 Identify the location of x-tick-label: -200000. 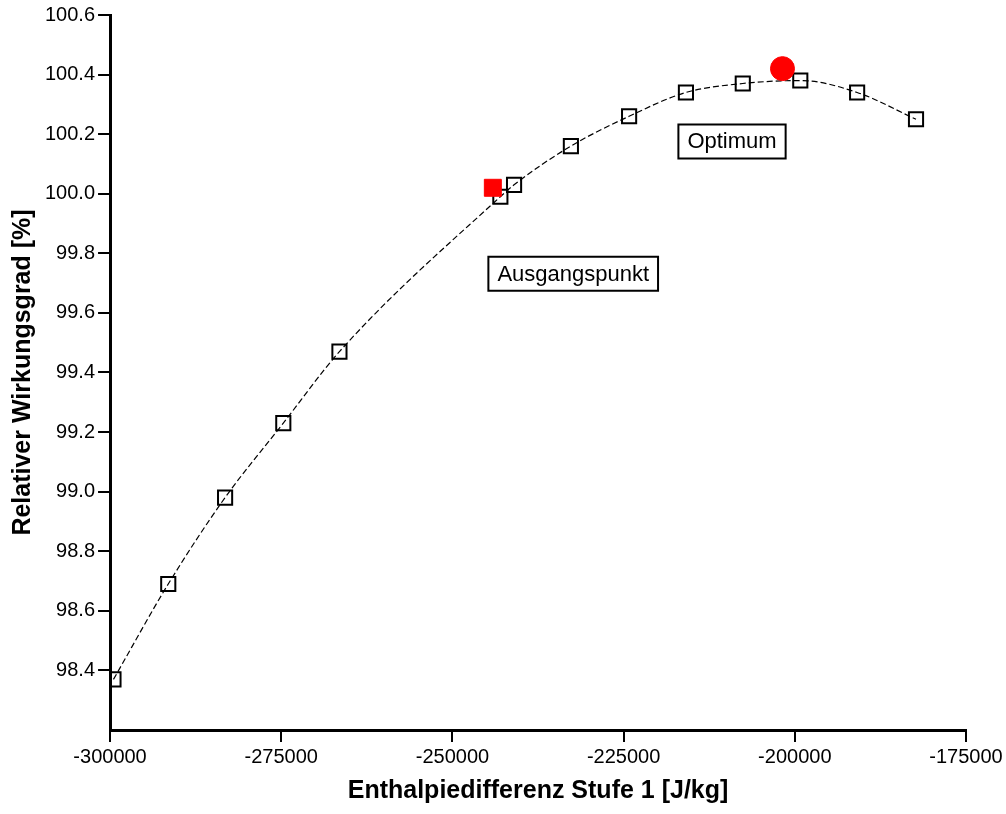
(795, 755).